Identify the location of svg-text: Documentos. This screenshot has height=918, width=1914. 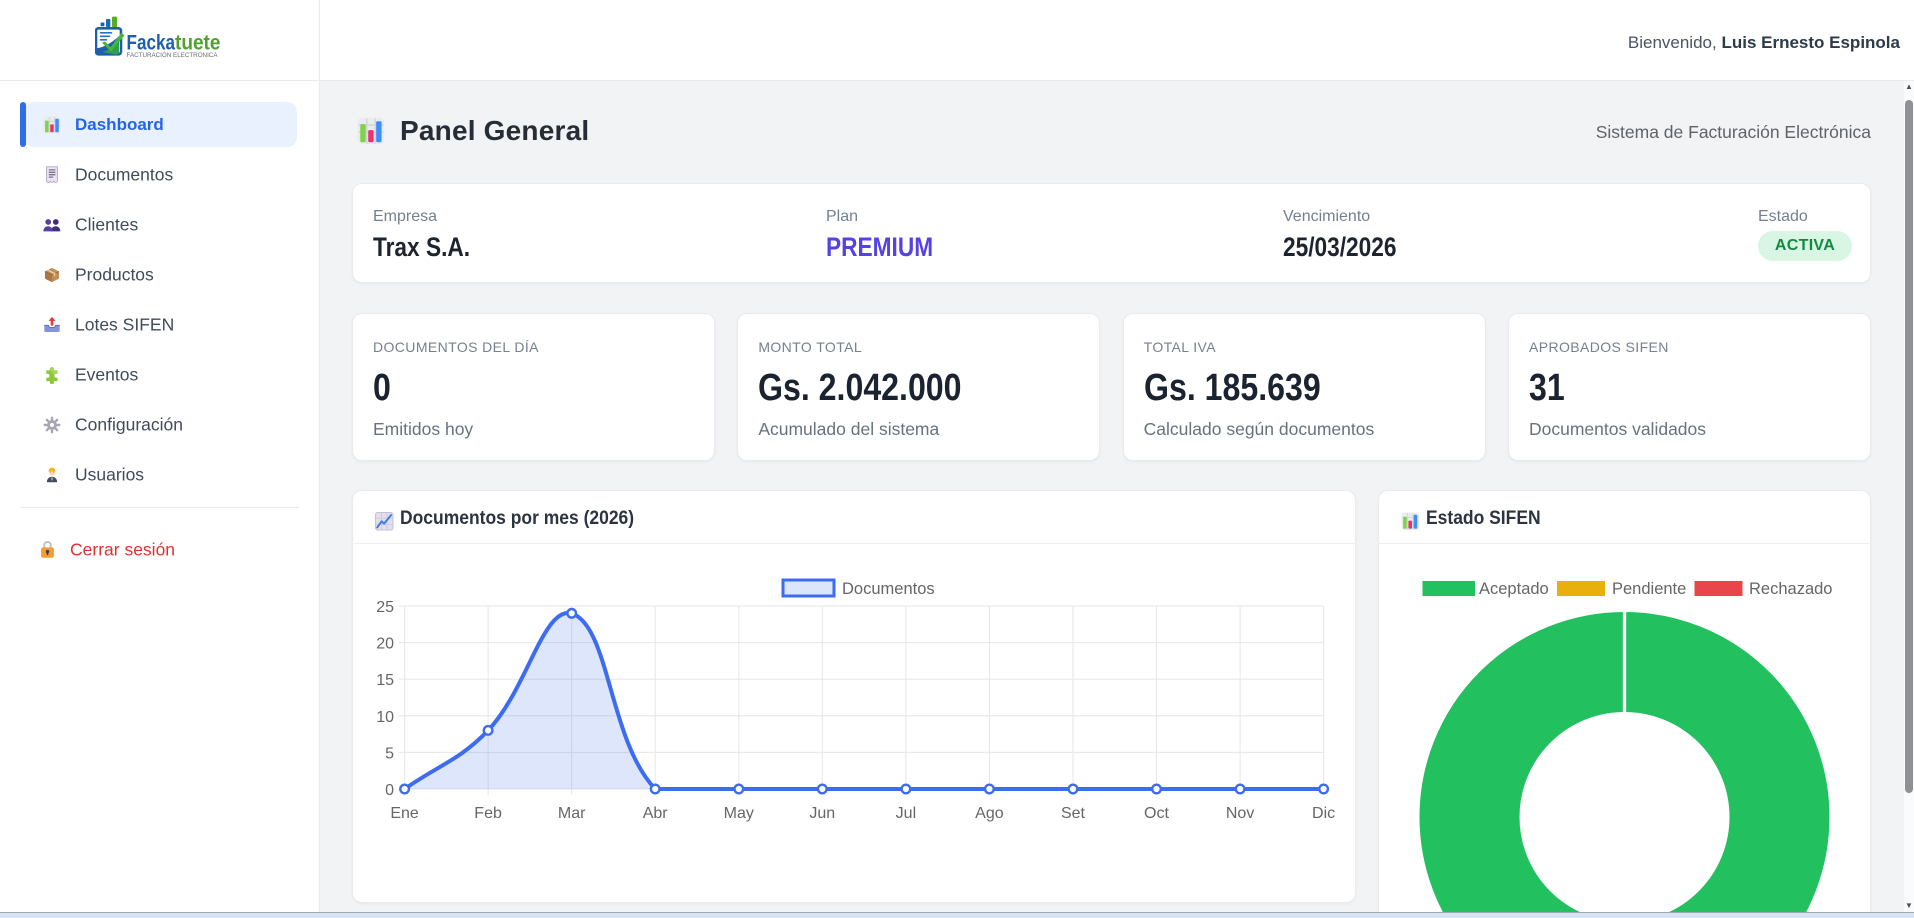
(888, 589).